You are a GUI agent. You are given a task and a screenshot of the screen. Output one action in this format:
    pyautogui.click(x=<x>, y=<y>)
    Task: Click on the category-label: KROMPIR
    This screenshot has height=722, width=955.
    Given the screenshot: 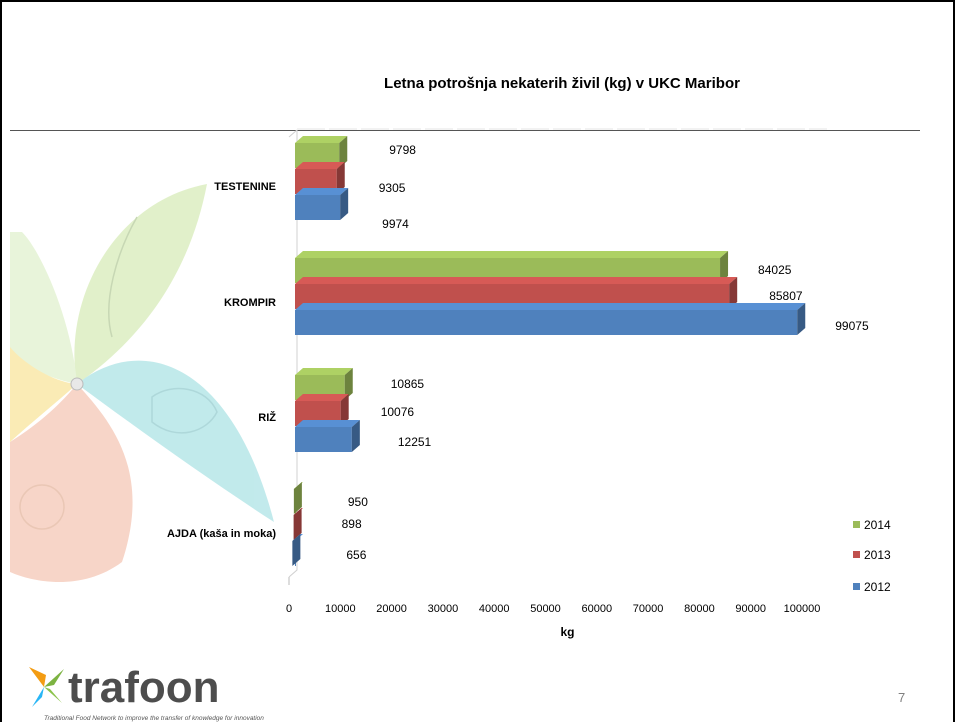 What is the action you would take?
    pyautogui.click(x=250, y=303)
    